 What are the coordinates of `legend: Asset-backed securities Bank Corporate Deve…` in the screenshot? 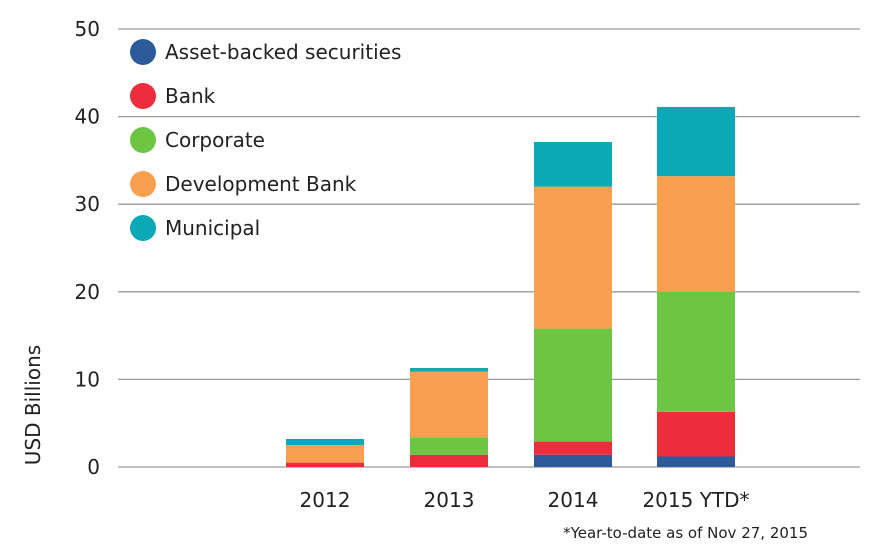 It's located at (265, 140).